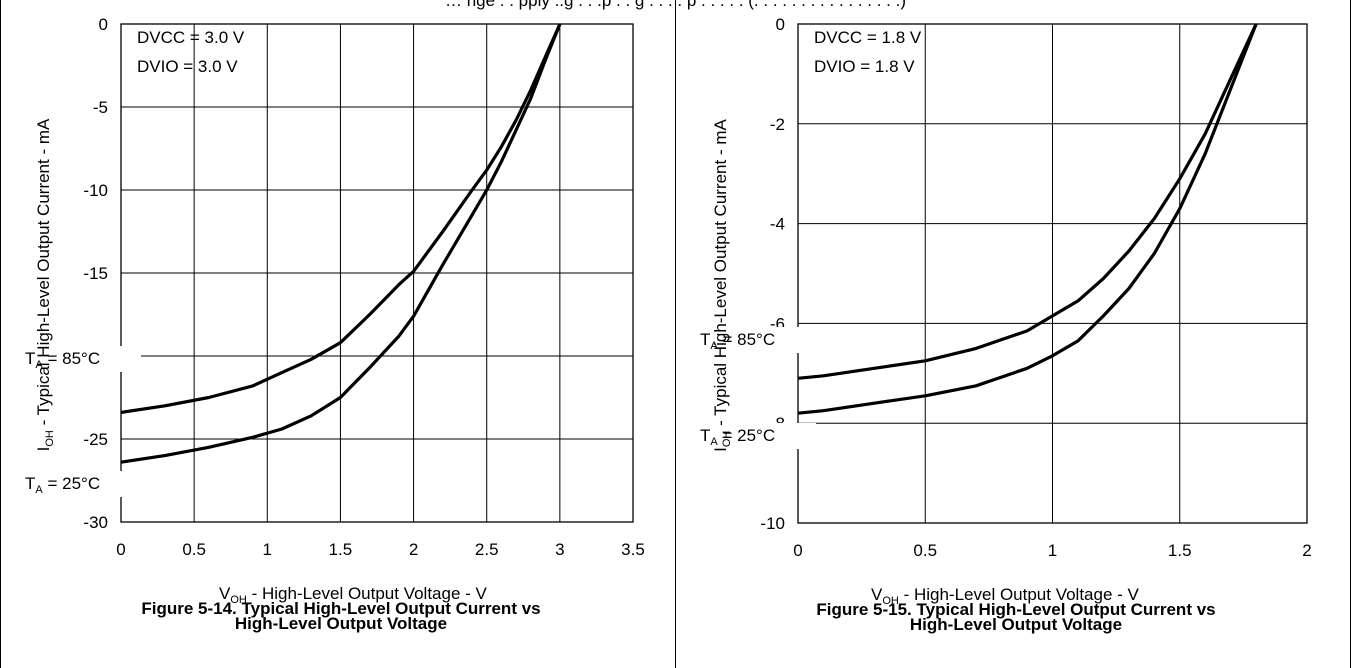 This screenshot has width=1351, height=668. I want to click on y-tick-label: -2, so click(777, 124).